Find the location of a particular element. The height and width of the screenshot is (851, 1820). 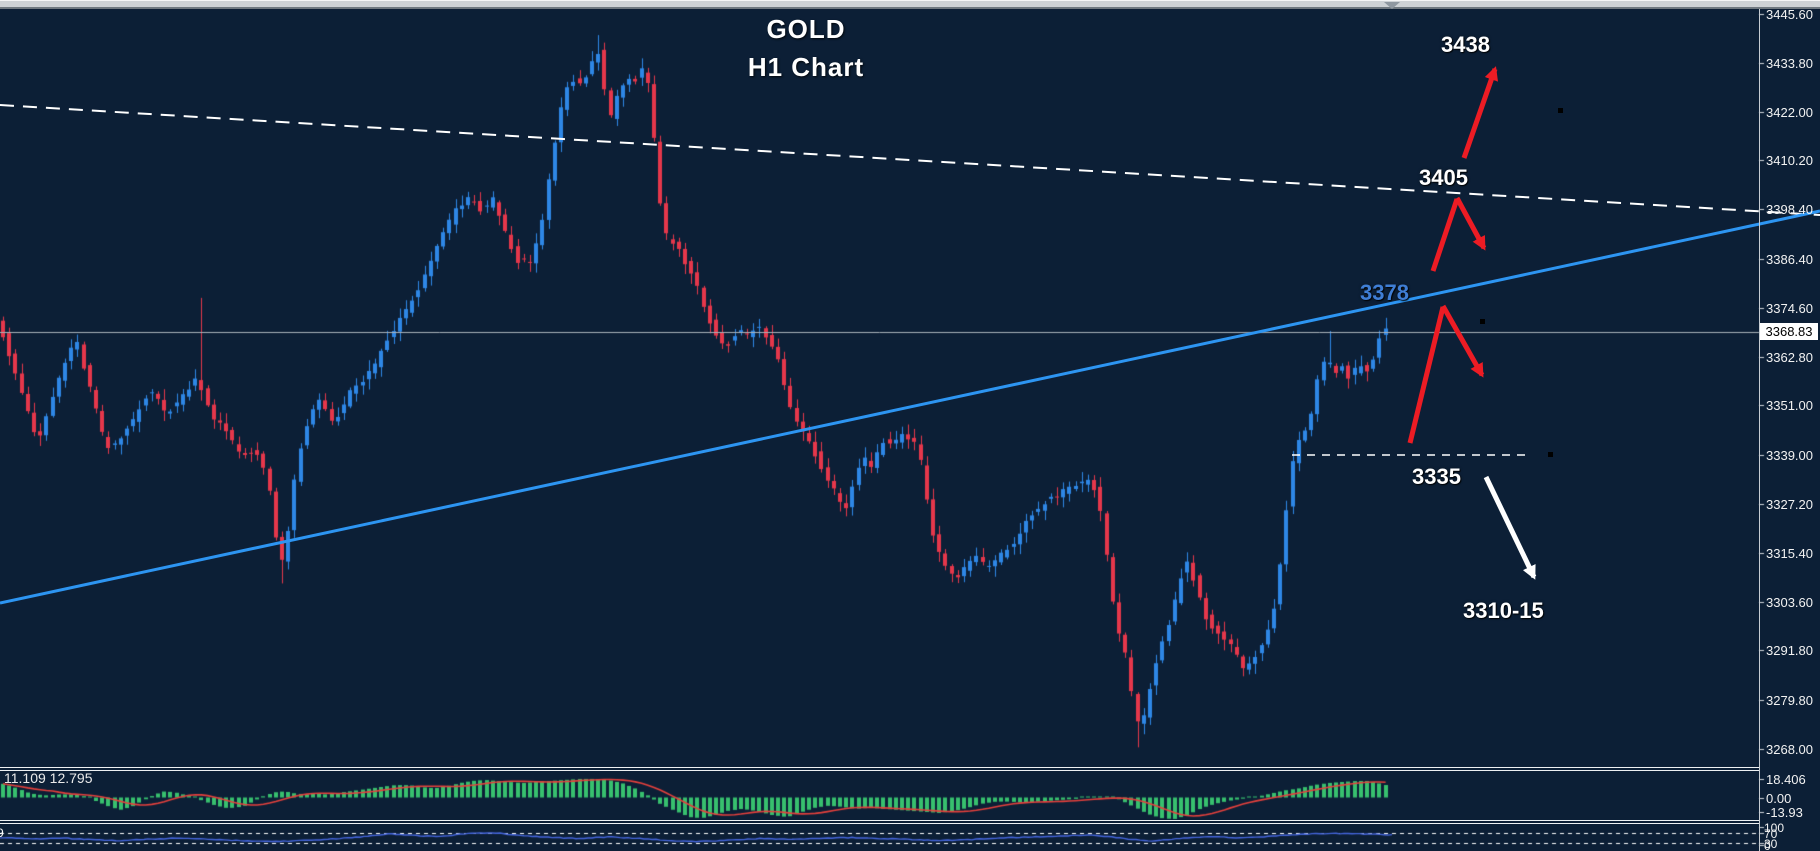

rsi-axis-label-0: 0 is located at coordinates (1767, 845).